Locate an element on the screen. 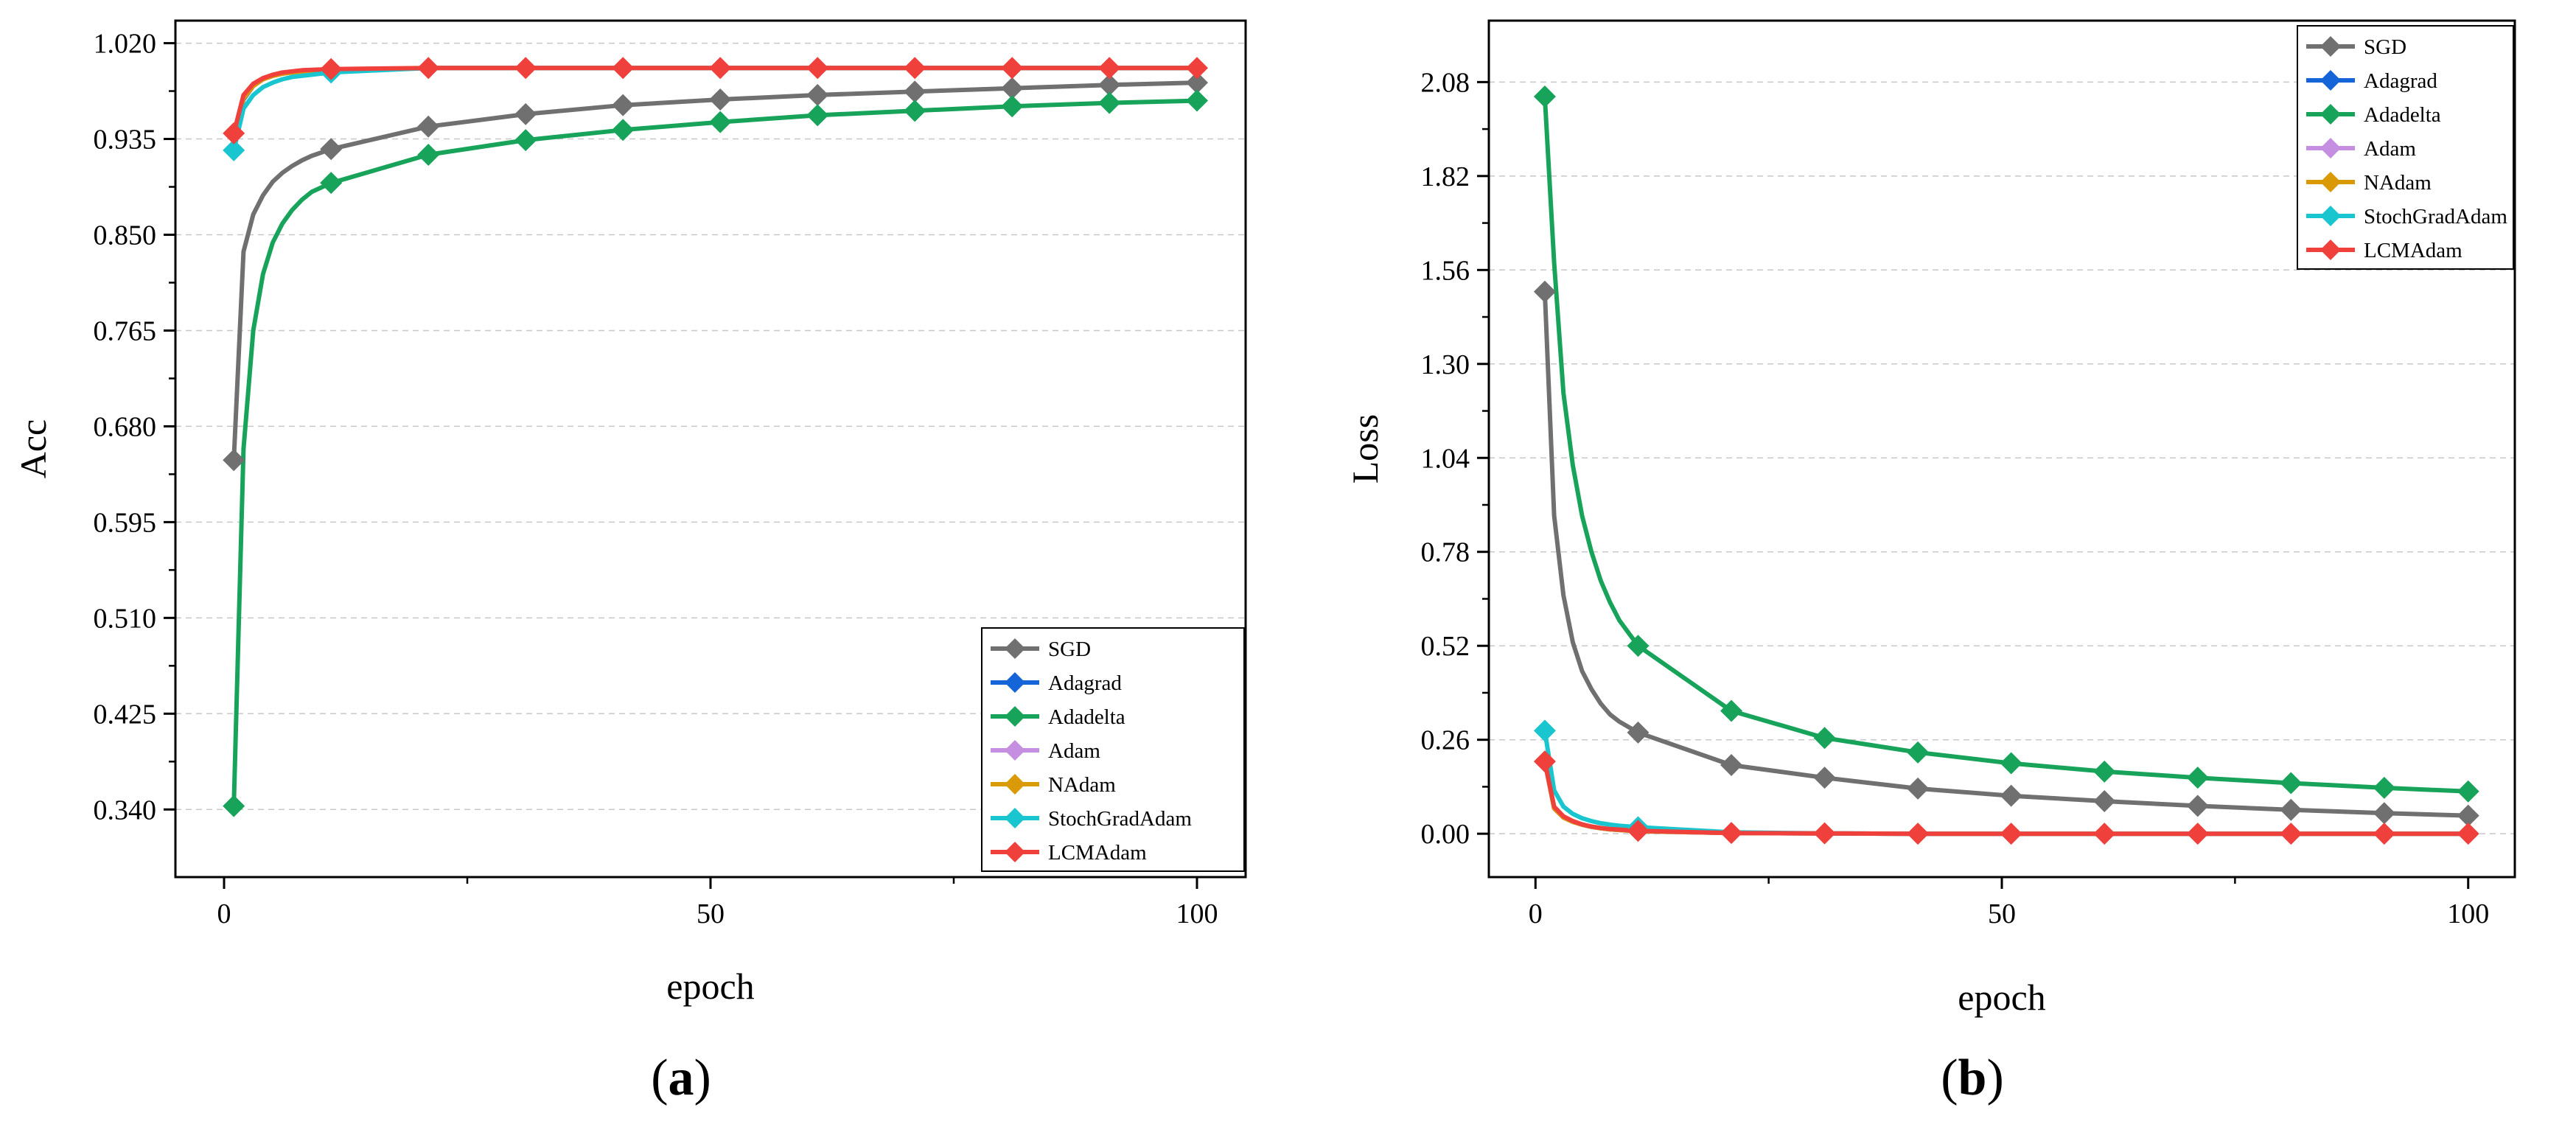 Image resolution: width=2576 pixels, height=1124 pixels. y-tick-label: 0.340 is located at coordinates (125, 810).